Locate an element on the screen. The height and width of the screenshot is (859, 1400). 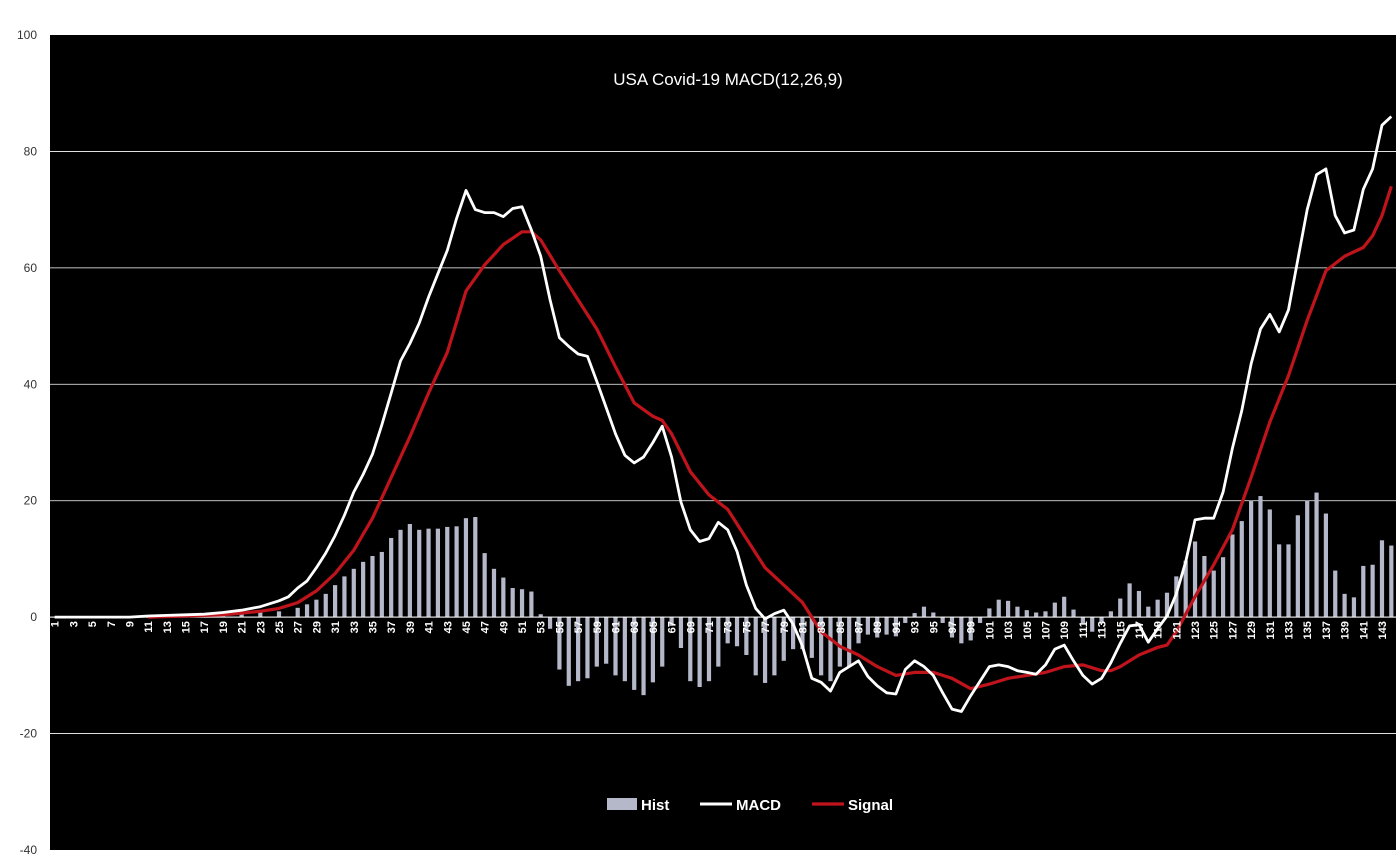
legend-macd-label: MACD is located at coordinates (758, 805).